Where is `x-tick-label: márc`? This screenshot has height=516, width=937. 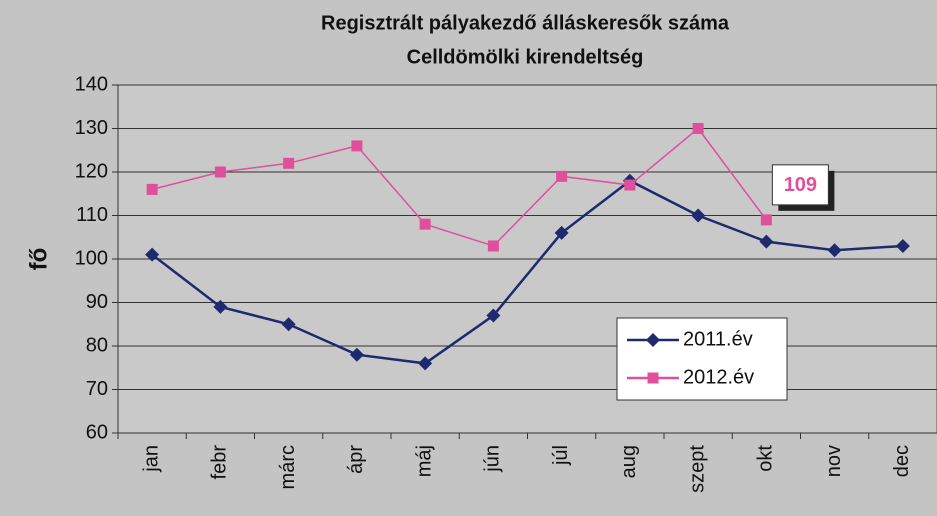 x-tick-label: márc is located at coordinates (288, 467).